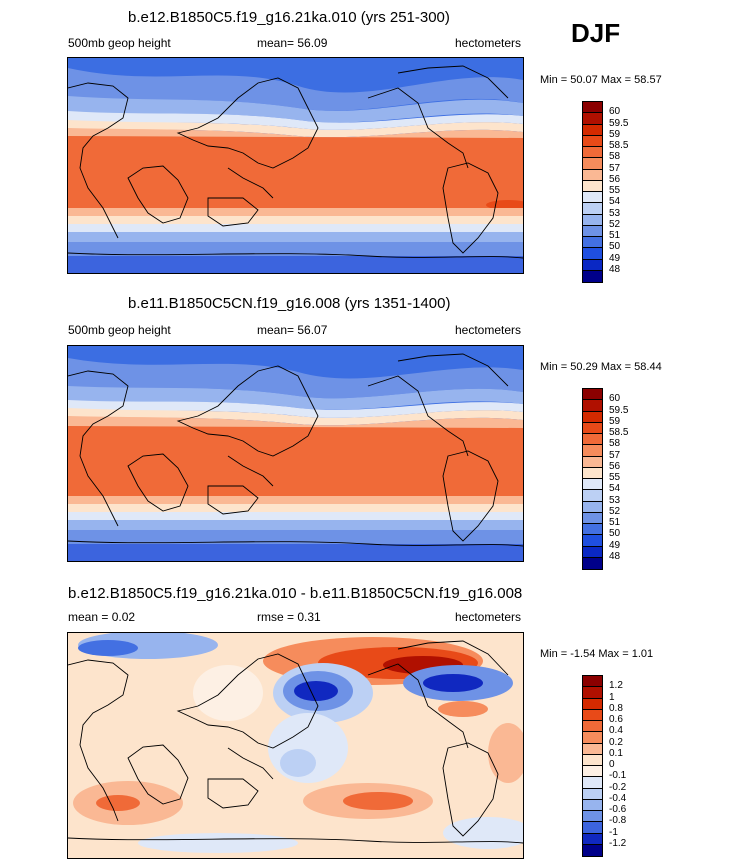 The image size is (733, 866). I want to click on colorbar-tick-label: 55, so click(615, 477).